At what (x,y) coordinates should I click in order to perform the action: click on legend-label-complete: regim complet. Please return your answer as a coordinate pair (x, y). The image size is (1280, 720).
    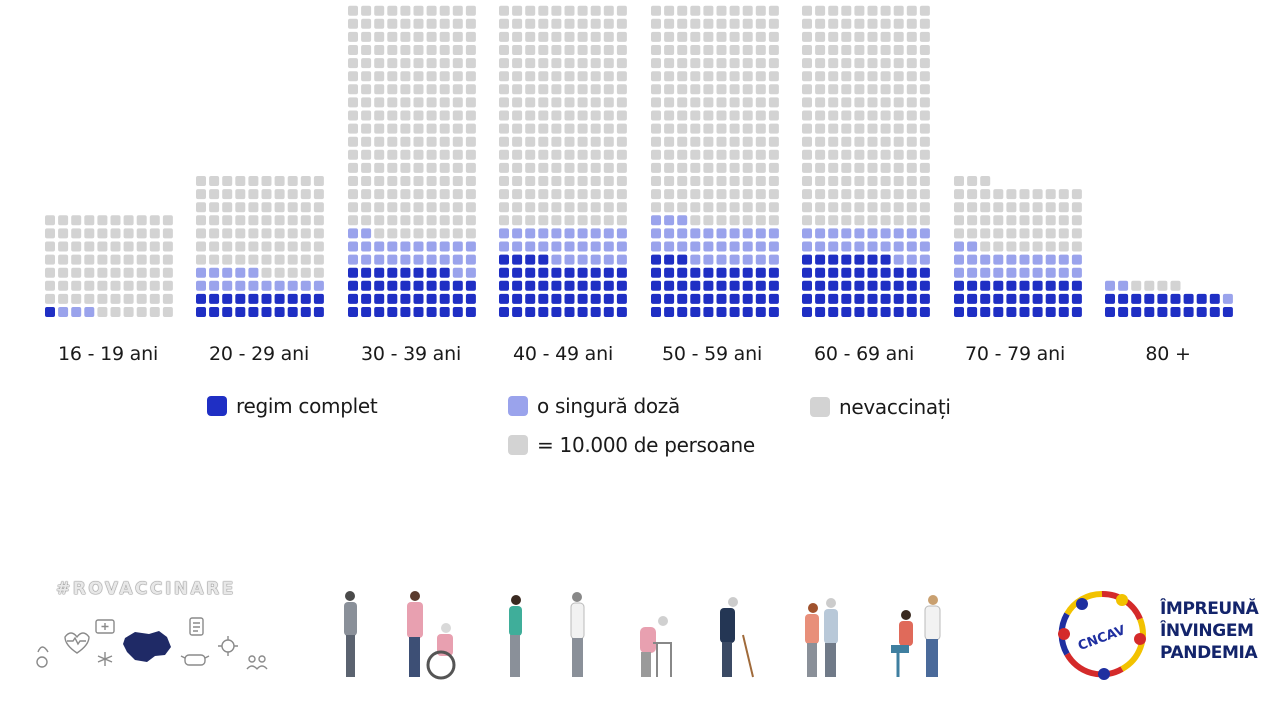
    Looking at the image, I should click on (307, 406).